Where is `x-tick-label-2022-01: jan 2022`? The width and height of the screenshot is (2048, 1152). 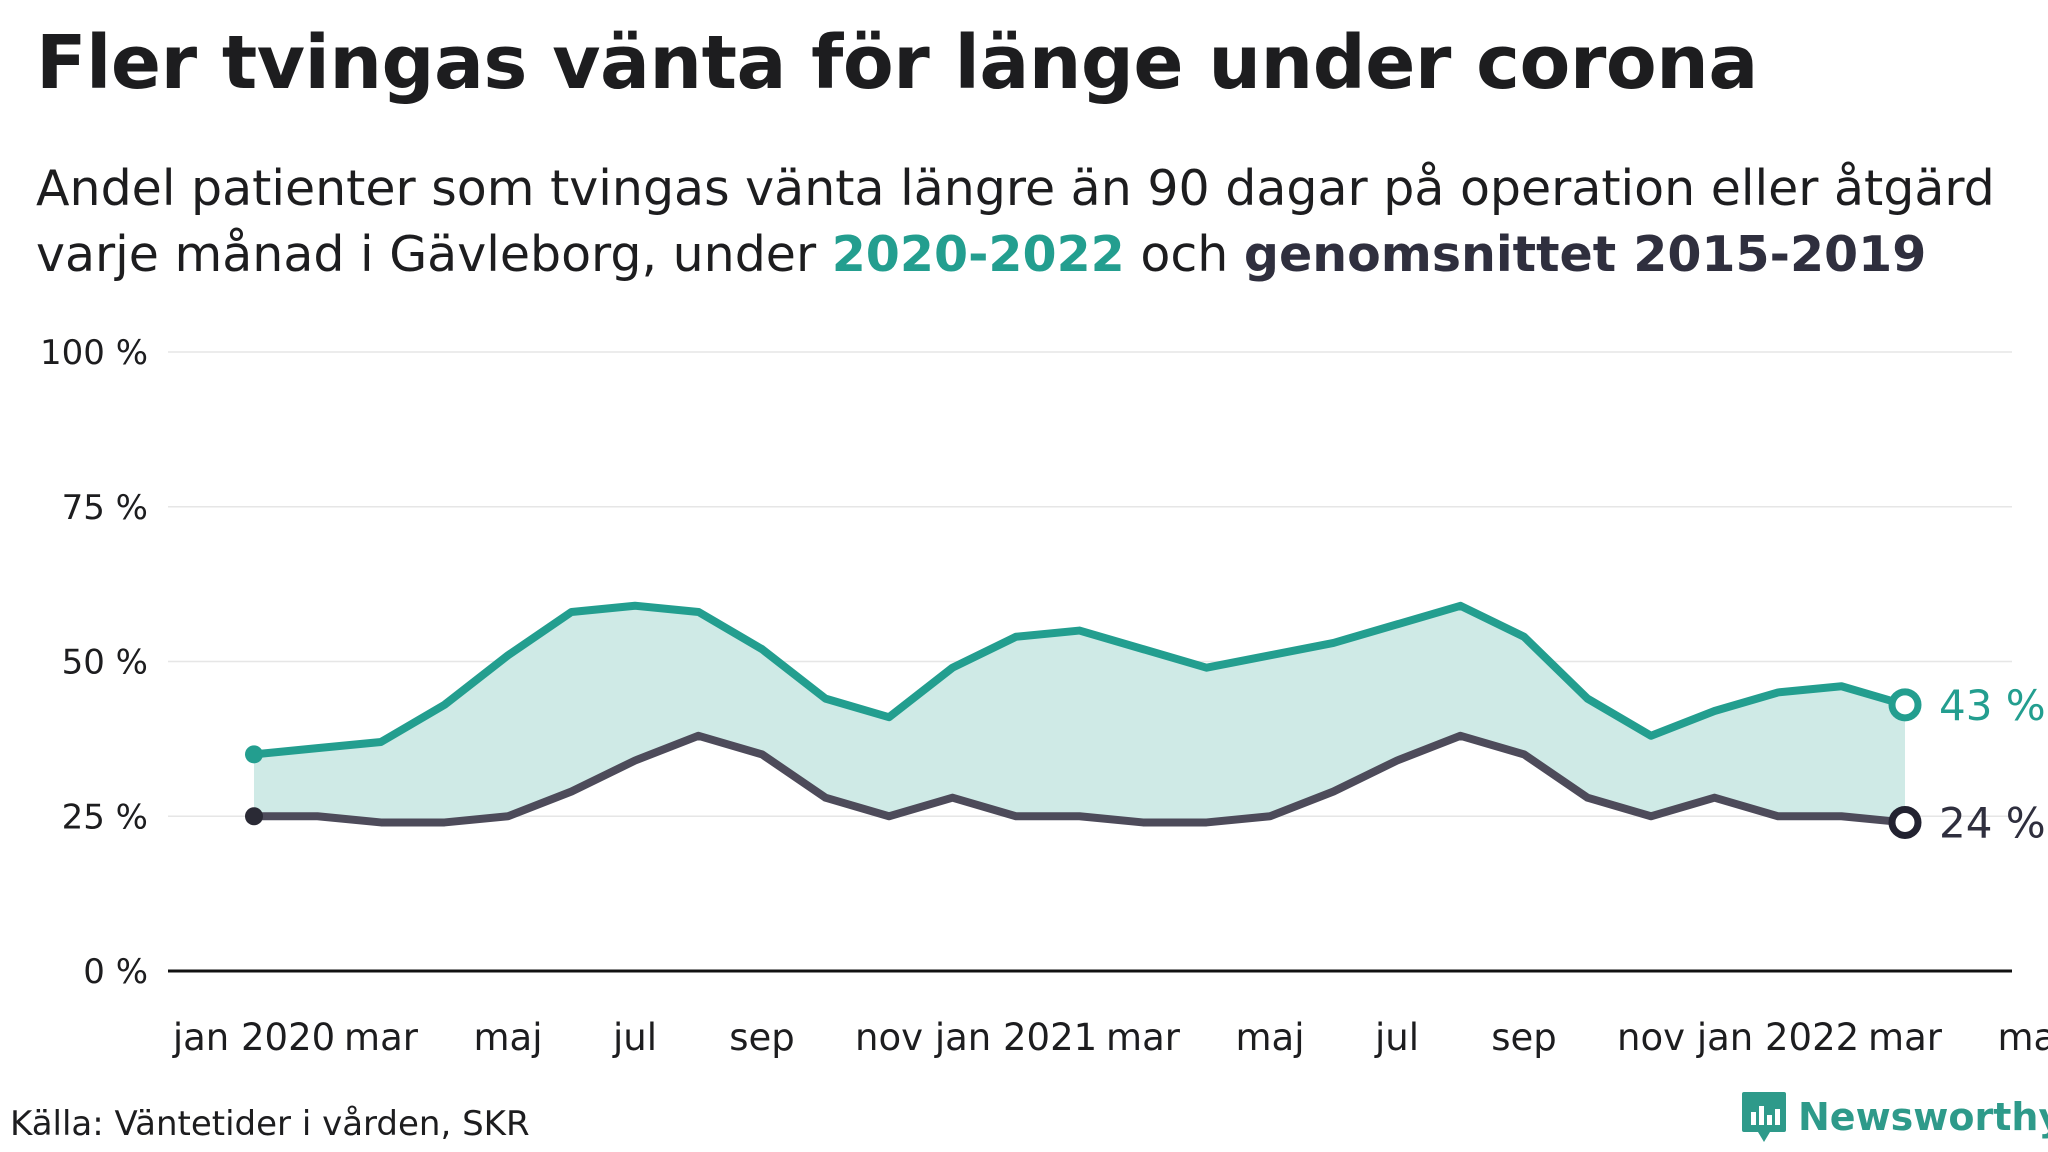 x-tick-label-2022-01: jan 2022 is located at coordinates (1777, 1037).